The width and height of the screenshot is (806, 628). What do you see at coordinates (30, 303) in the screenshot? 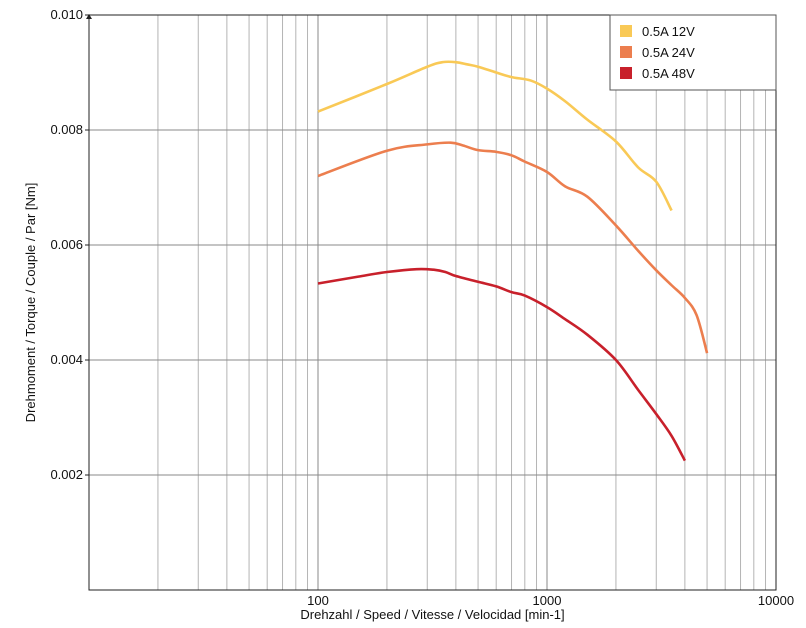
I see `y-axis-title: Drehmoment / Torque / Couple / Par [Nm]` at bounding box center [30, 303].